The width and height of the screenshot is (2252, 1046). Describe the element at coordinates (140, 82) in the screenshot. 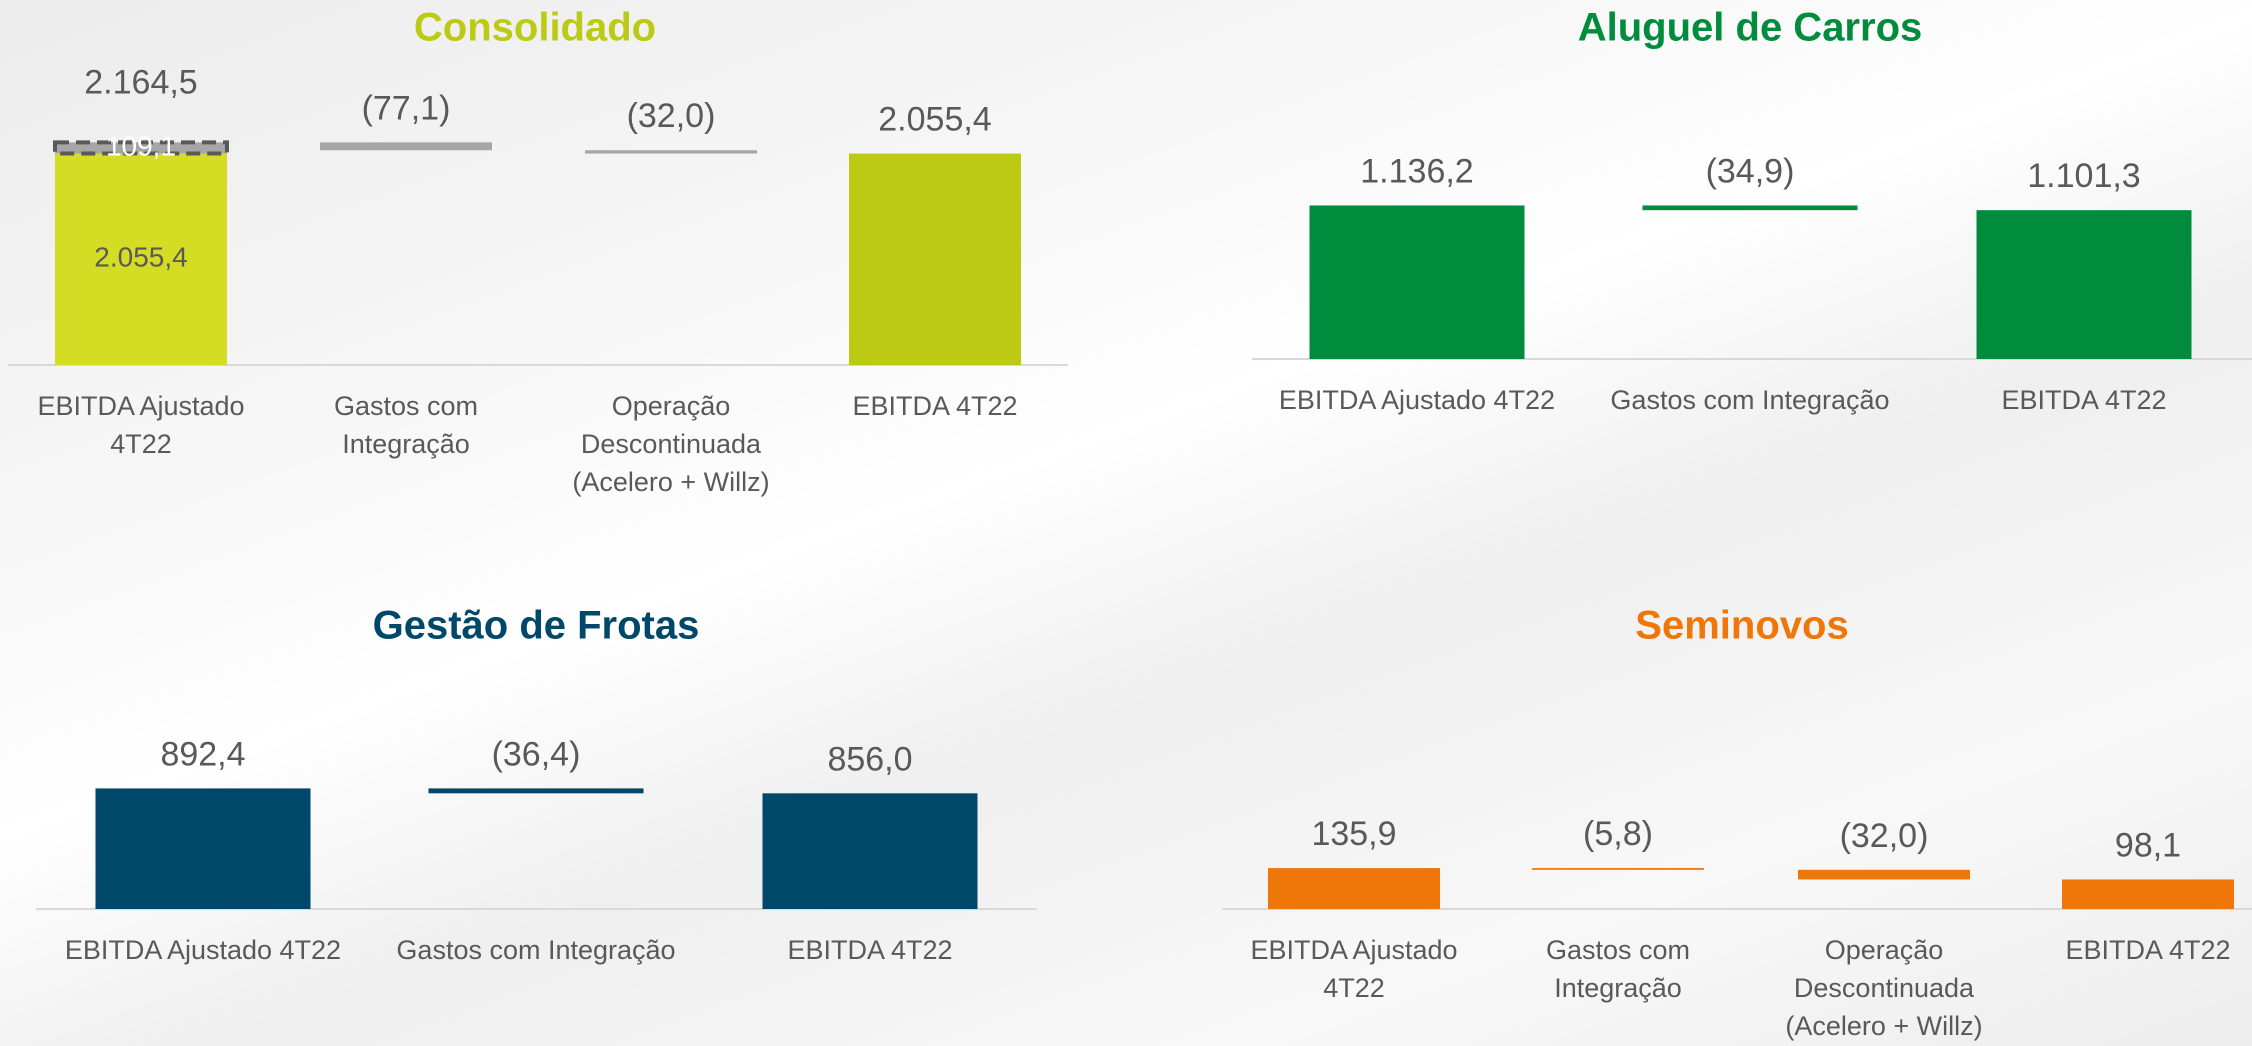

I see `value-label: 2.164,5` at that location.